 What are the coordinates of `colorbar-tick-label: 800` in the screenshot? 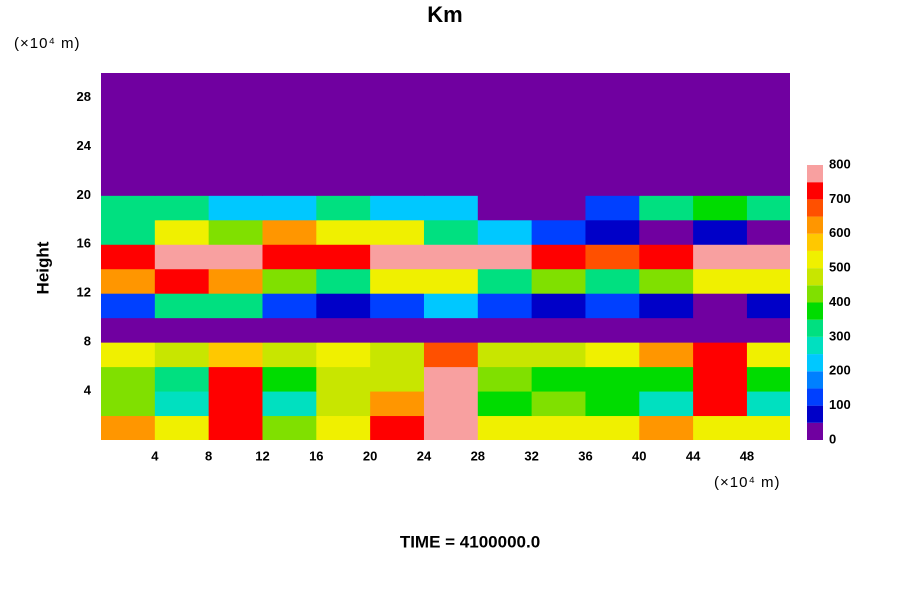 It's located at (840, 163).